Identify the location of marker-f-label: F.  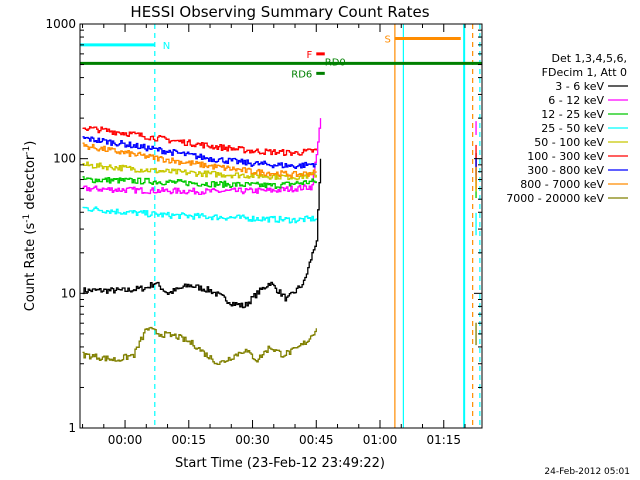
(310, 55).